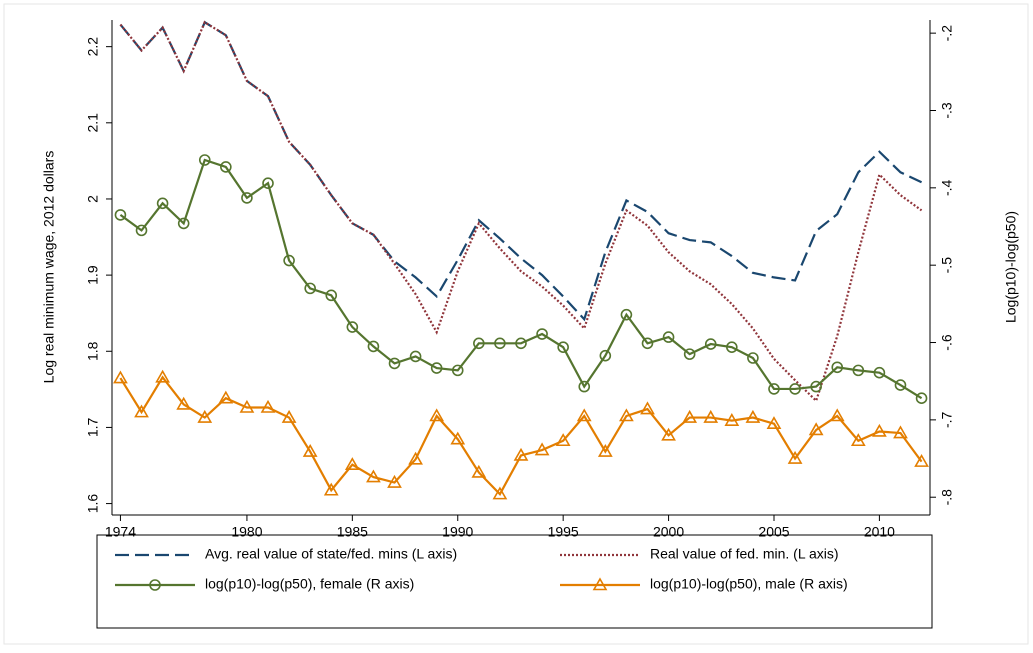 This screenshot has width=1033, height=653. Describe the element at coordinates (93, 275) in the screenshot. I see `y-tick-label: 1.9` at that location.